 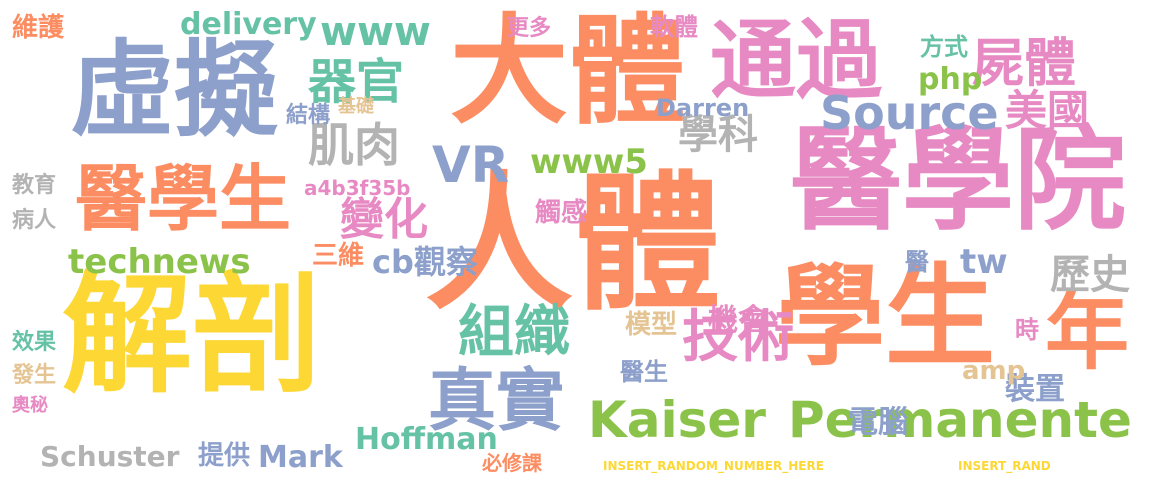 I want to click on word-zuzhi: 組織, so click(x=514, y=332).